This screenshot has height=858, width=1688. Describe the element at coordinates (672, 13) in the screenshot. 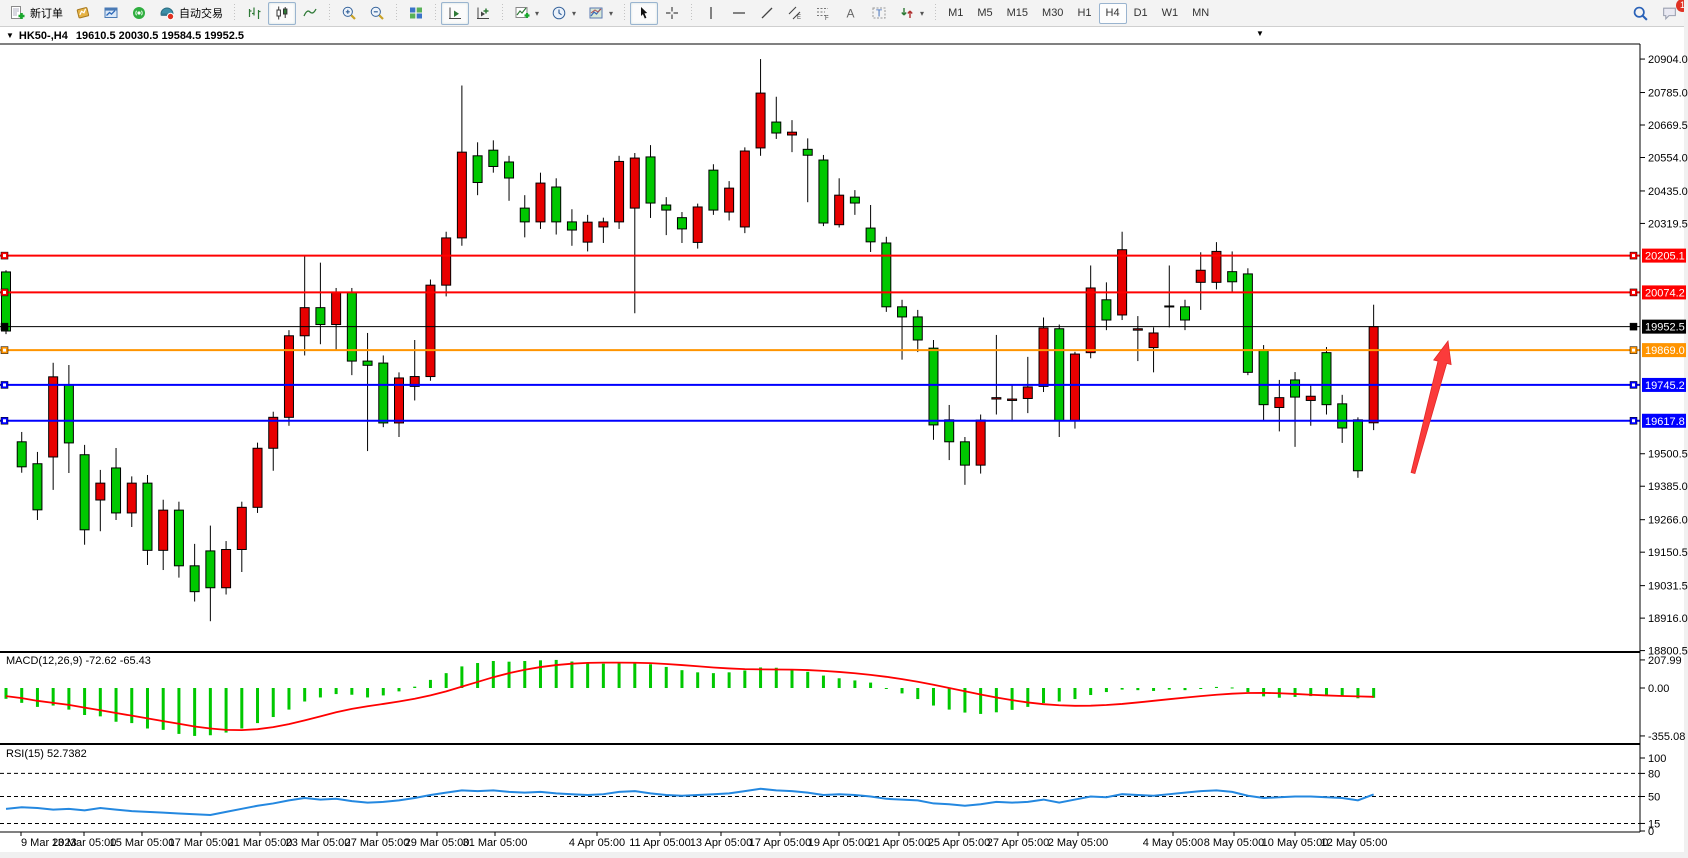

I see `crosshair-tool-button` at that location.